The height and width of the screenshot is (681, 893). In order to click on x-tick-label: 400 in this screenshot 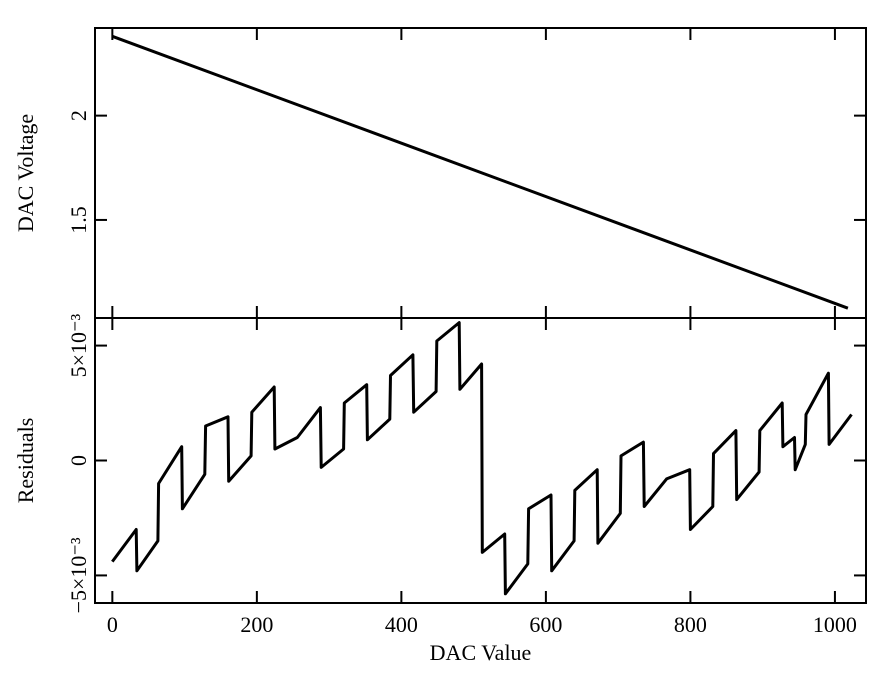, I will do `click(401, 624)`.